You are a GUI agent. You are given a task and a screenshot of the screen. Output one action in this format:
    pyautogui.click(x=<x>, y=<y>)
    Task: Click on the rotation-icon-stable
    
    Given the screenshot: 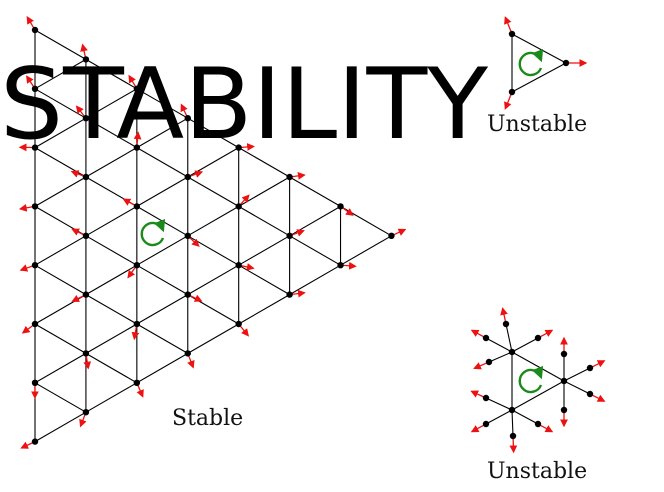 What is the action you would take?
    pyautogui.click(x=153, y=232)
    